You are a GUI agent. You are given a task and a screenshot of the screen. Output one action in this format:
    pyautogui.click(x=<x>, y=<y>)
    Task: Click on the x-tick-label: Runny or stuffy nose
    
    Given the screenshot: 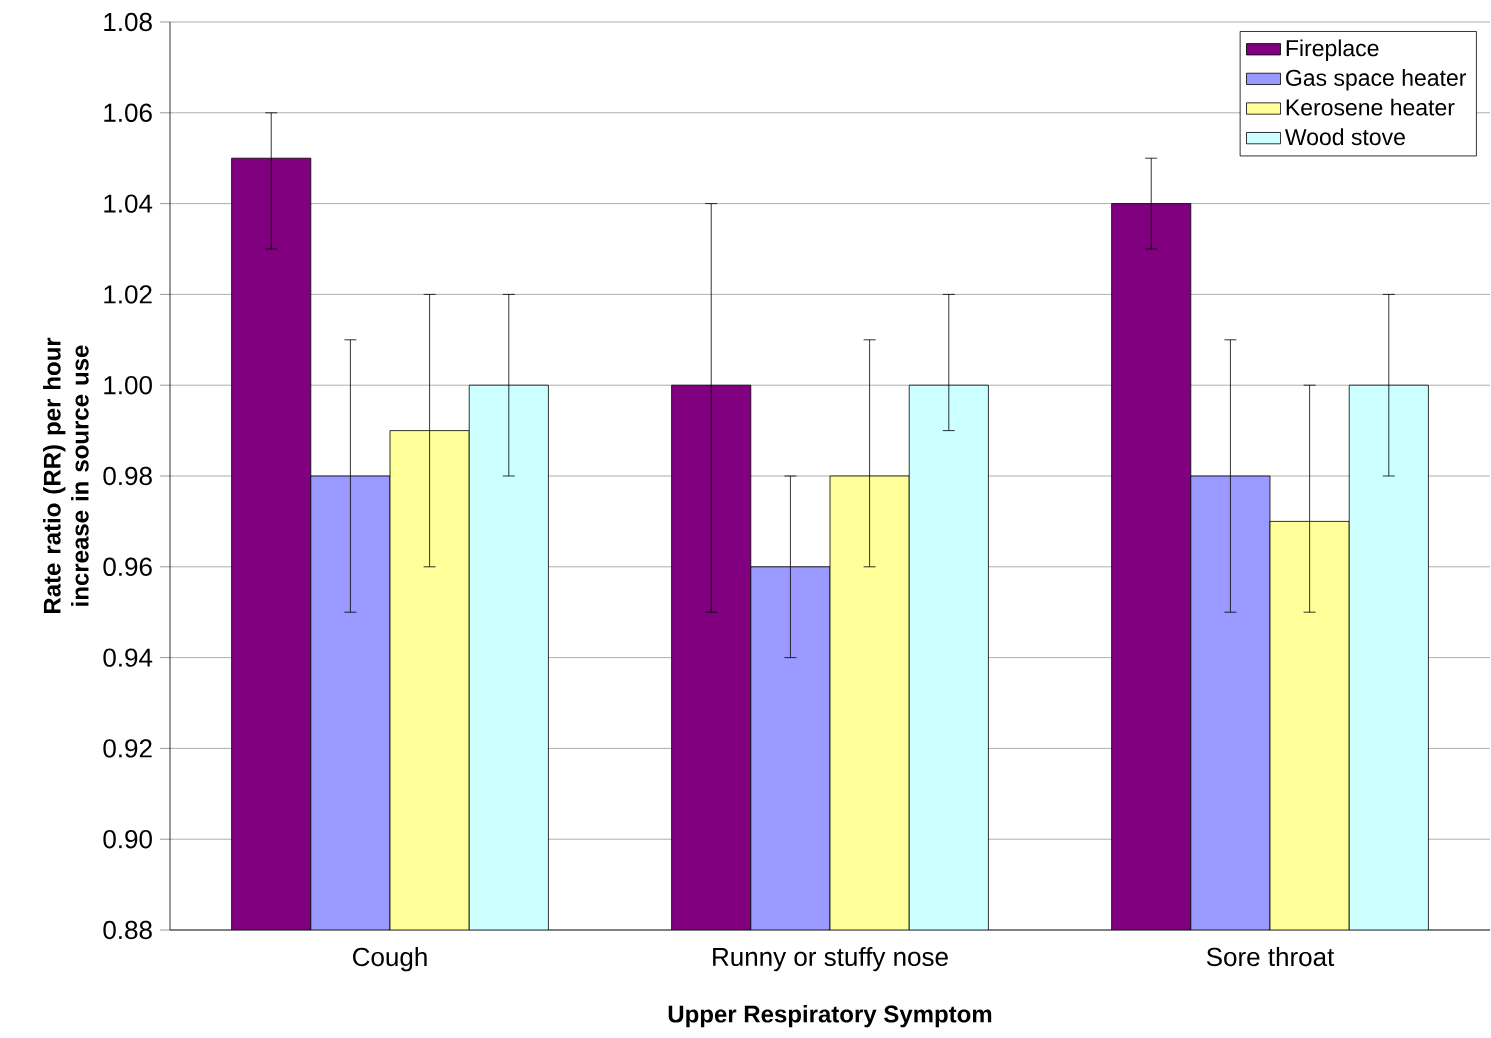 What is the action you would take?
    pyautogui.click(x=830, y=959)
    